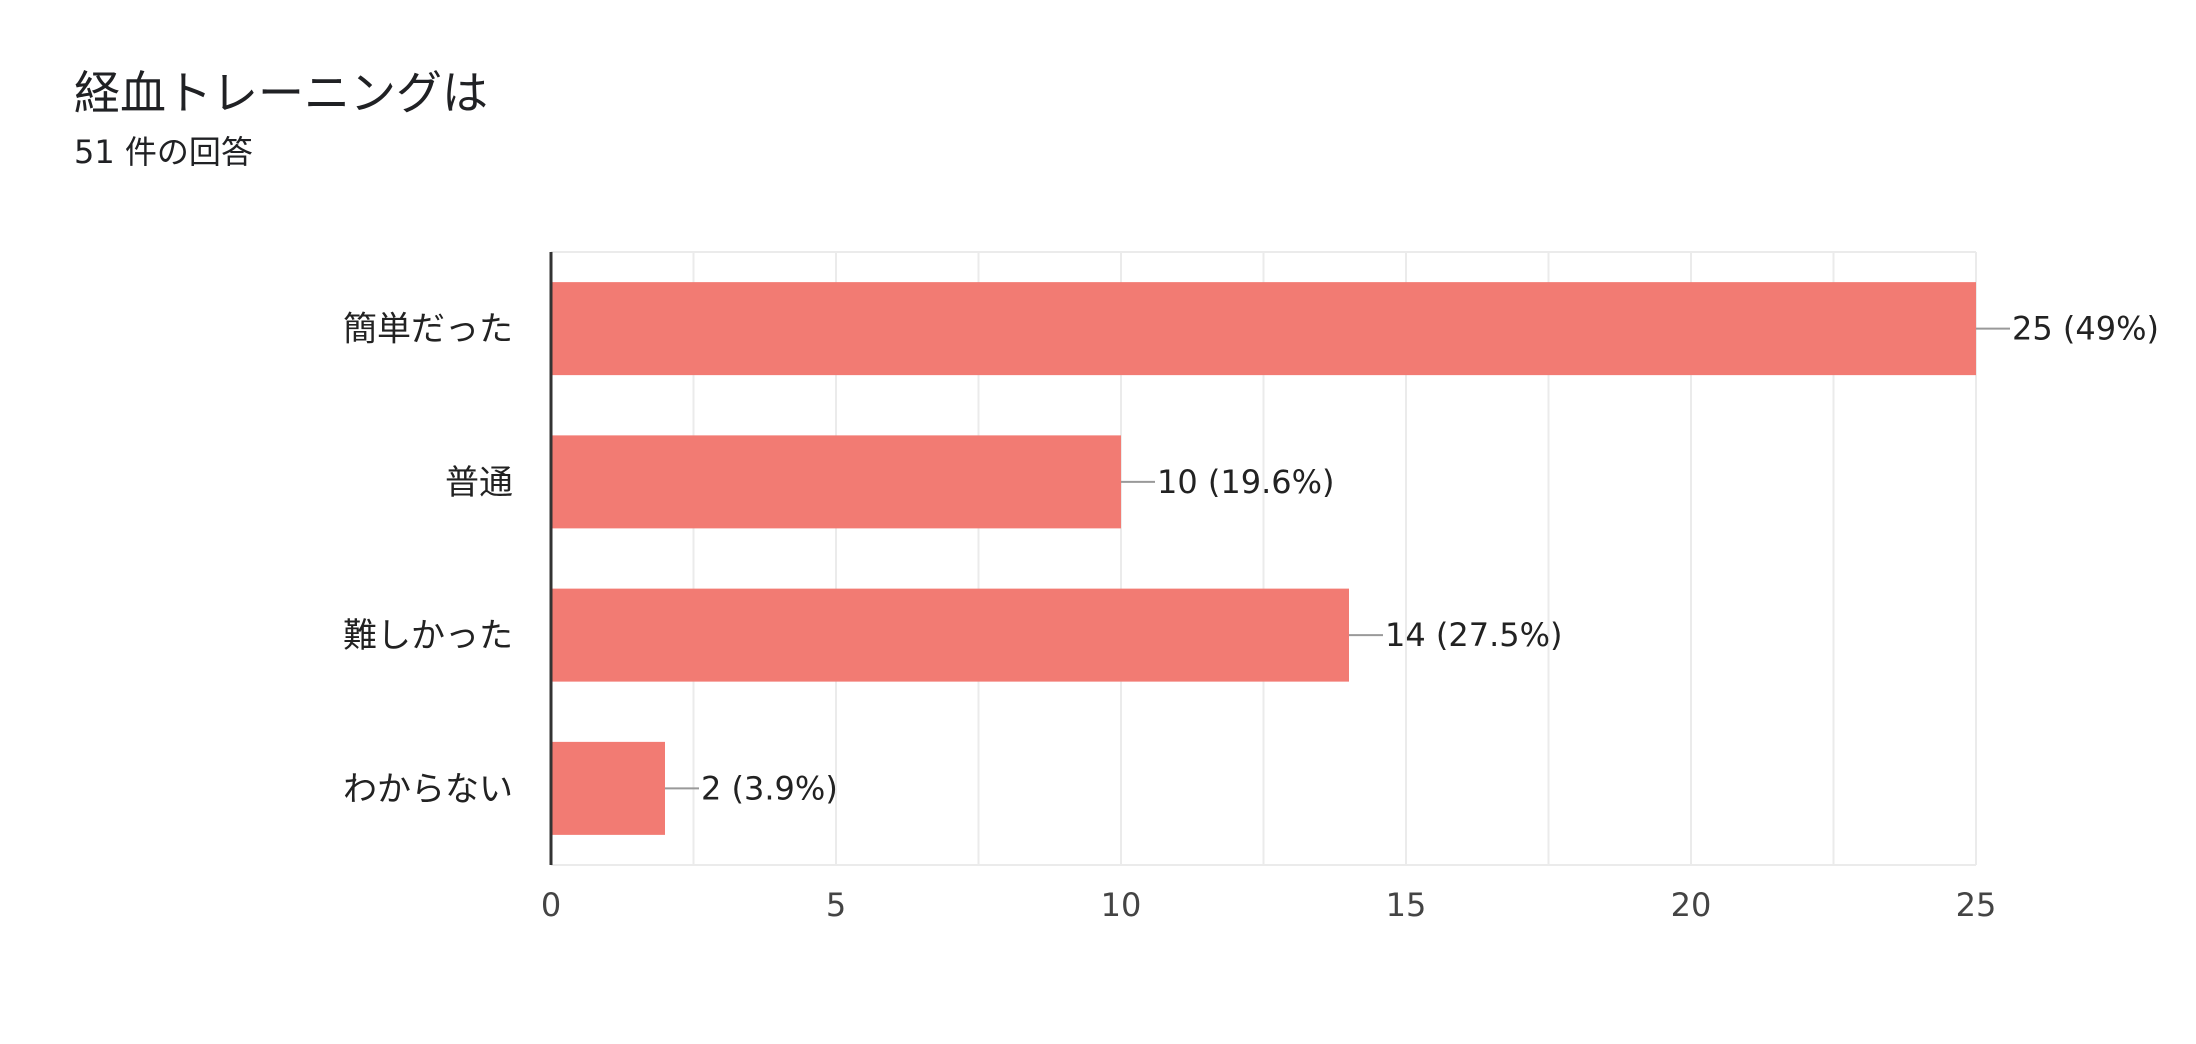 The height and width of the screenshot is (1044, 2196). Describe the element at coordinates (428, 789) in the screenshot. I see `category-label: わからない` at that location.